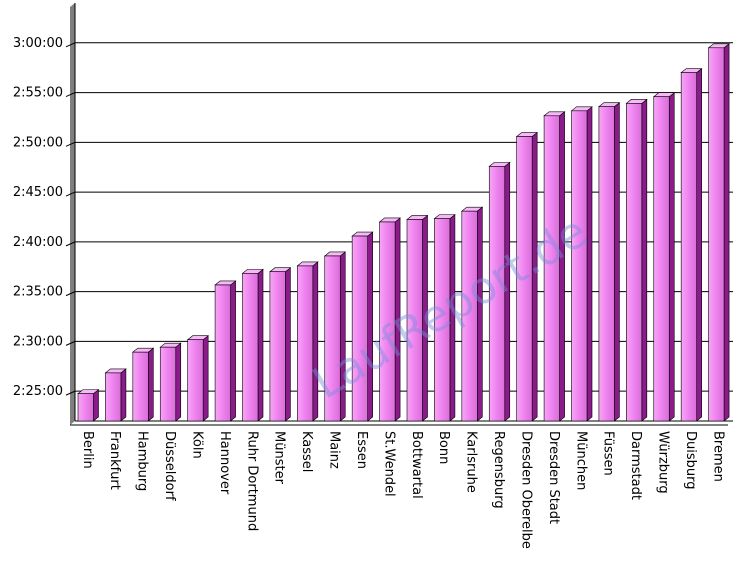 This screenshot has width=750, height=578. What do you see at coordinates (169, 466) in the screenshot?
I see `x-category-label: Düsseldorf` at bounding box center [169, 466].